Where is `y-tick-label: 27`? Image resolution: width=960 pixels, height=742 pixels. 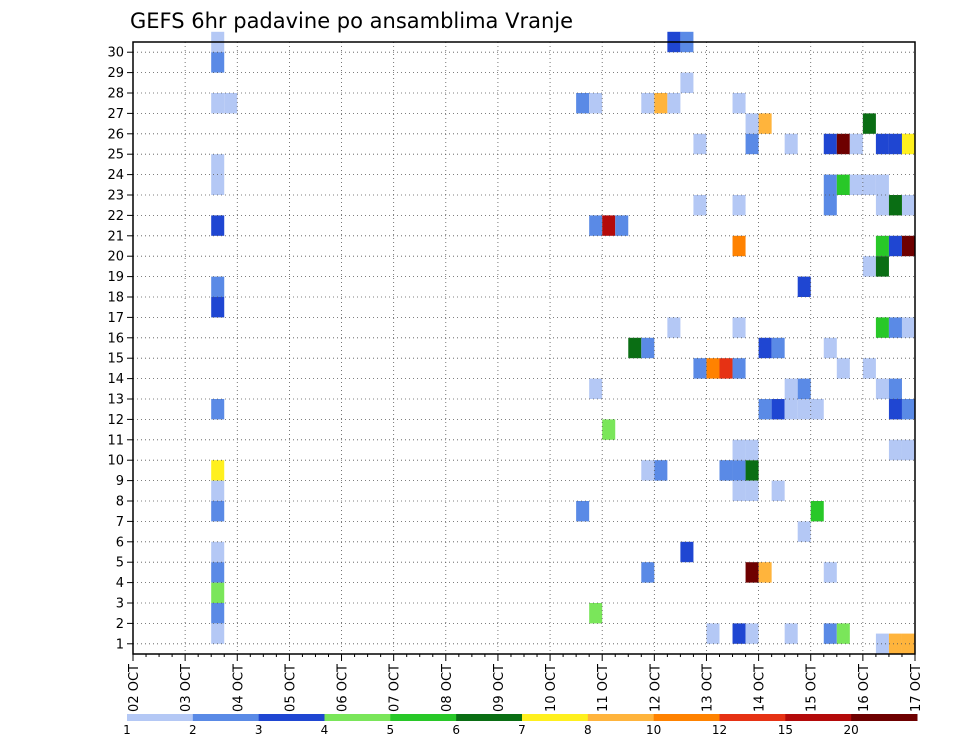 y-tick-label: 27 is located at coordinates (115, 114).